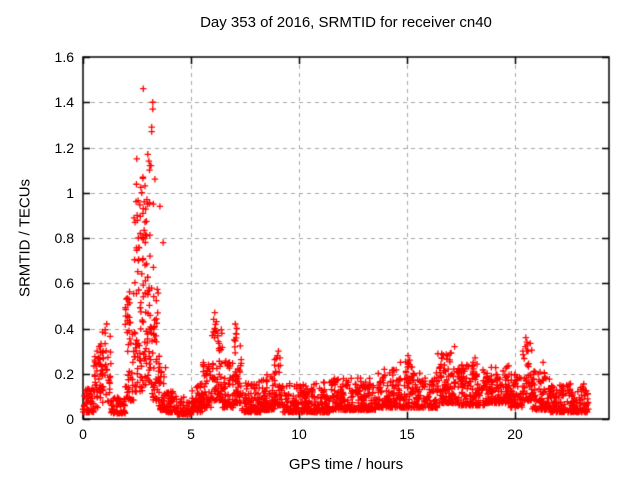 The image size is (640, 480). What do you see at coordinates (64, 102) in the screenshot?
I see `y-tick-label: 1.4` at bounding box center [64, 102].